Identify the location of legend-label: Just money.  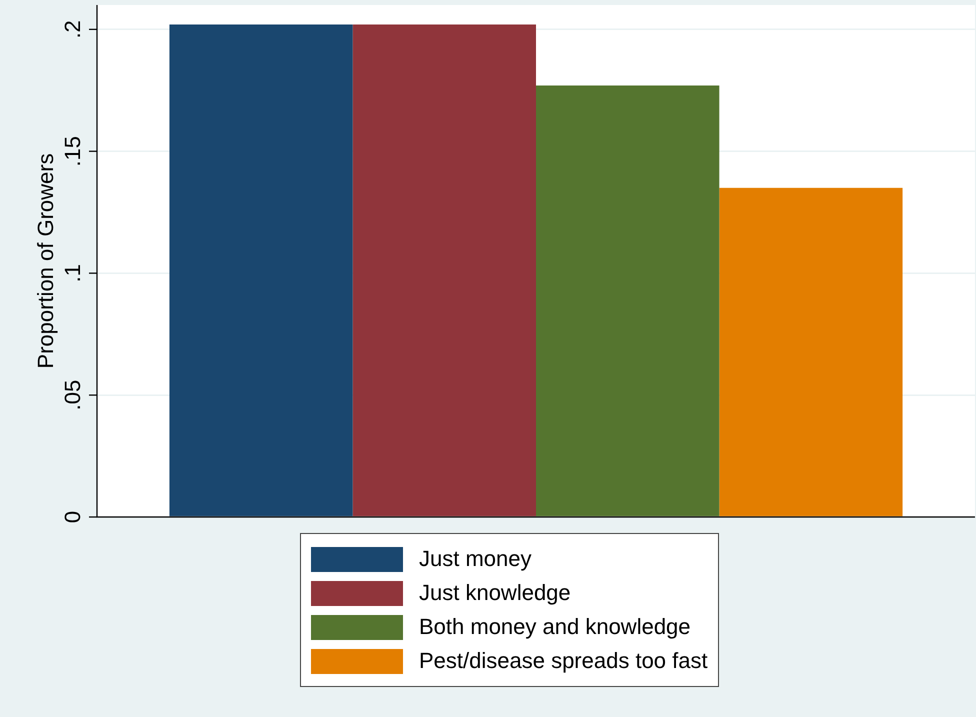
(475, 559).